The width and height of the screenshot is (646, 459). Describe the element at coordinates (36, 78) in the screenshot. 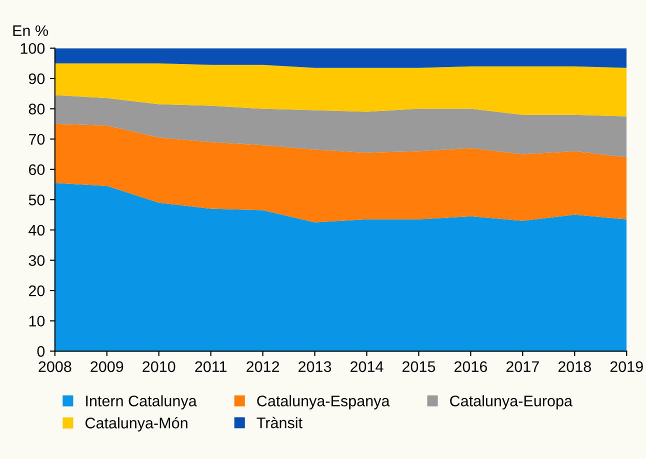

I see `y-tick-label: 90` at that location.